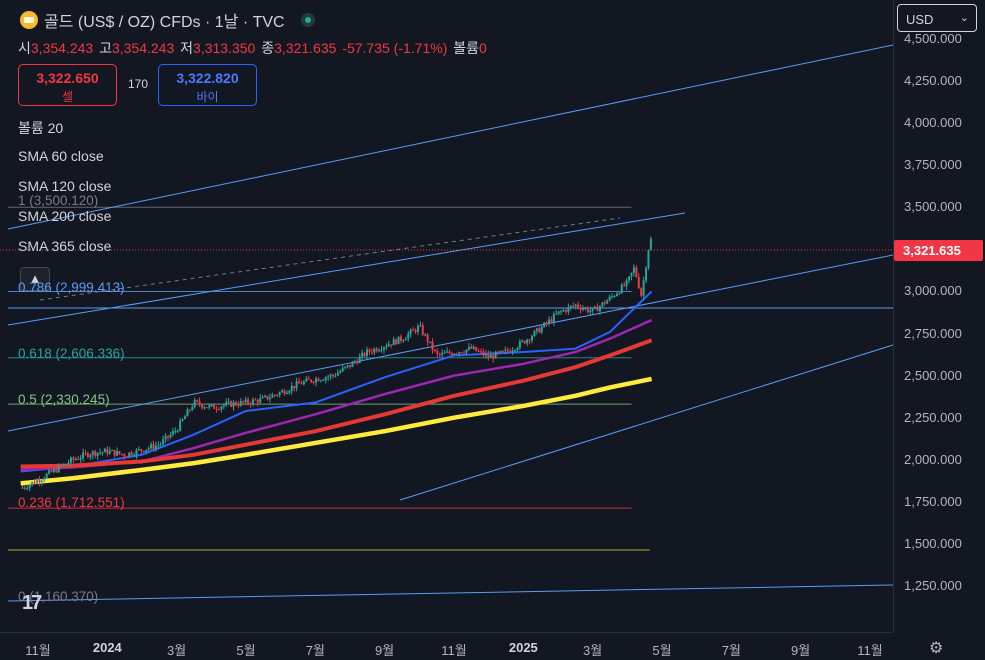 The width and height of the screenshot is (985, 660). What do you see at coordinates (61, 156) in the screenshot?
I see `indicator-sma60: SMA 60 close` at bounding box center [61, 156].